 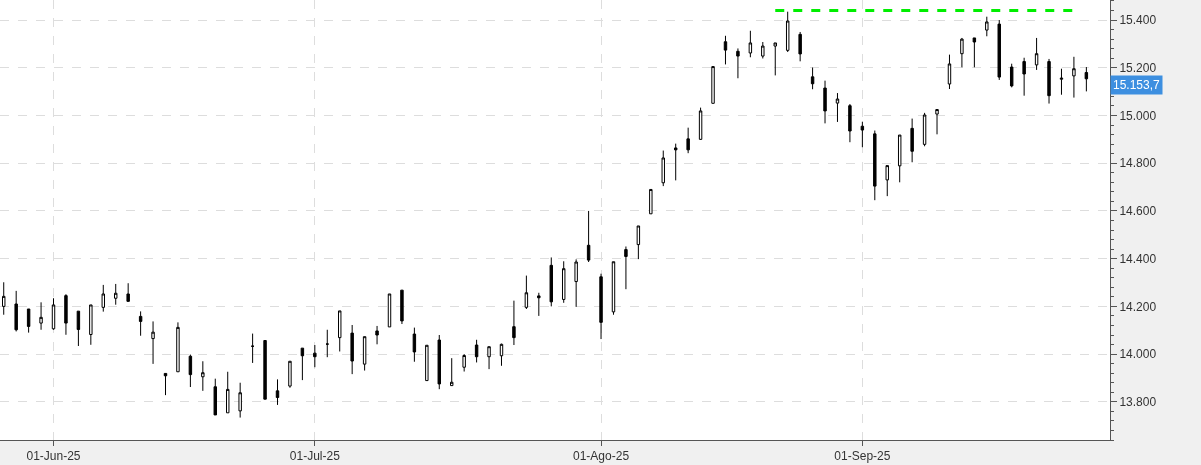 What do you see at coordinates (1138, 115) in the screenshot?
I see `y-tick-label: 15.000` at bounding box center [1138, 115].